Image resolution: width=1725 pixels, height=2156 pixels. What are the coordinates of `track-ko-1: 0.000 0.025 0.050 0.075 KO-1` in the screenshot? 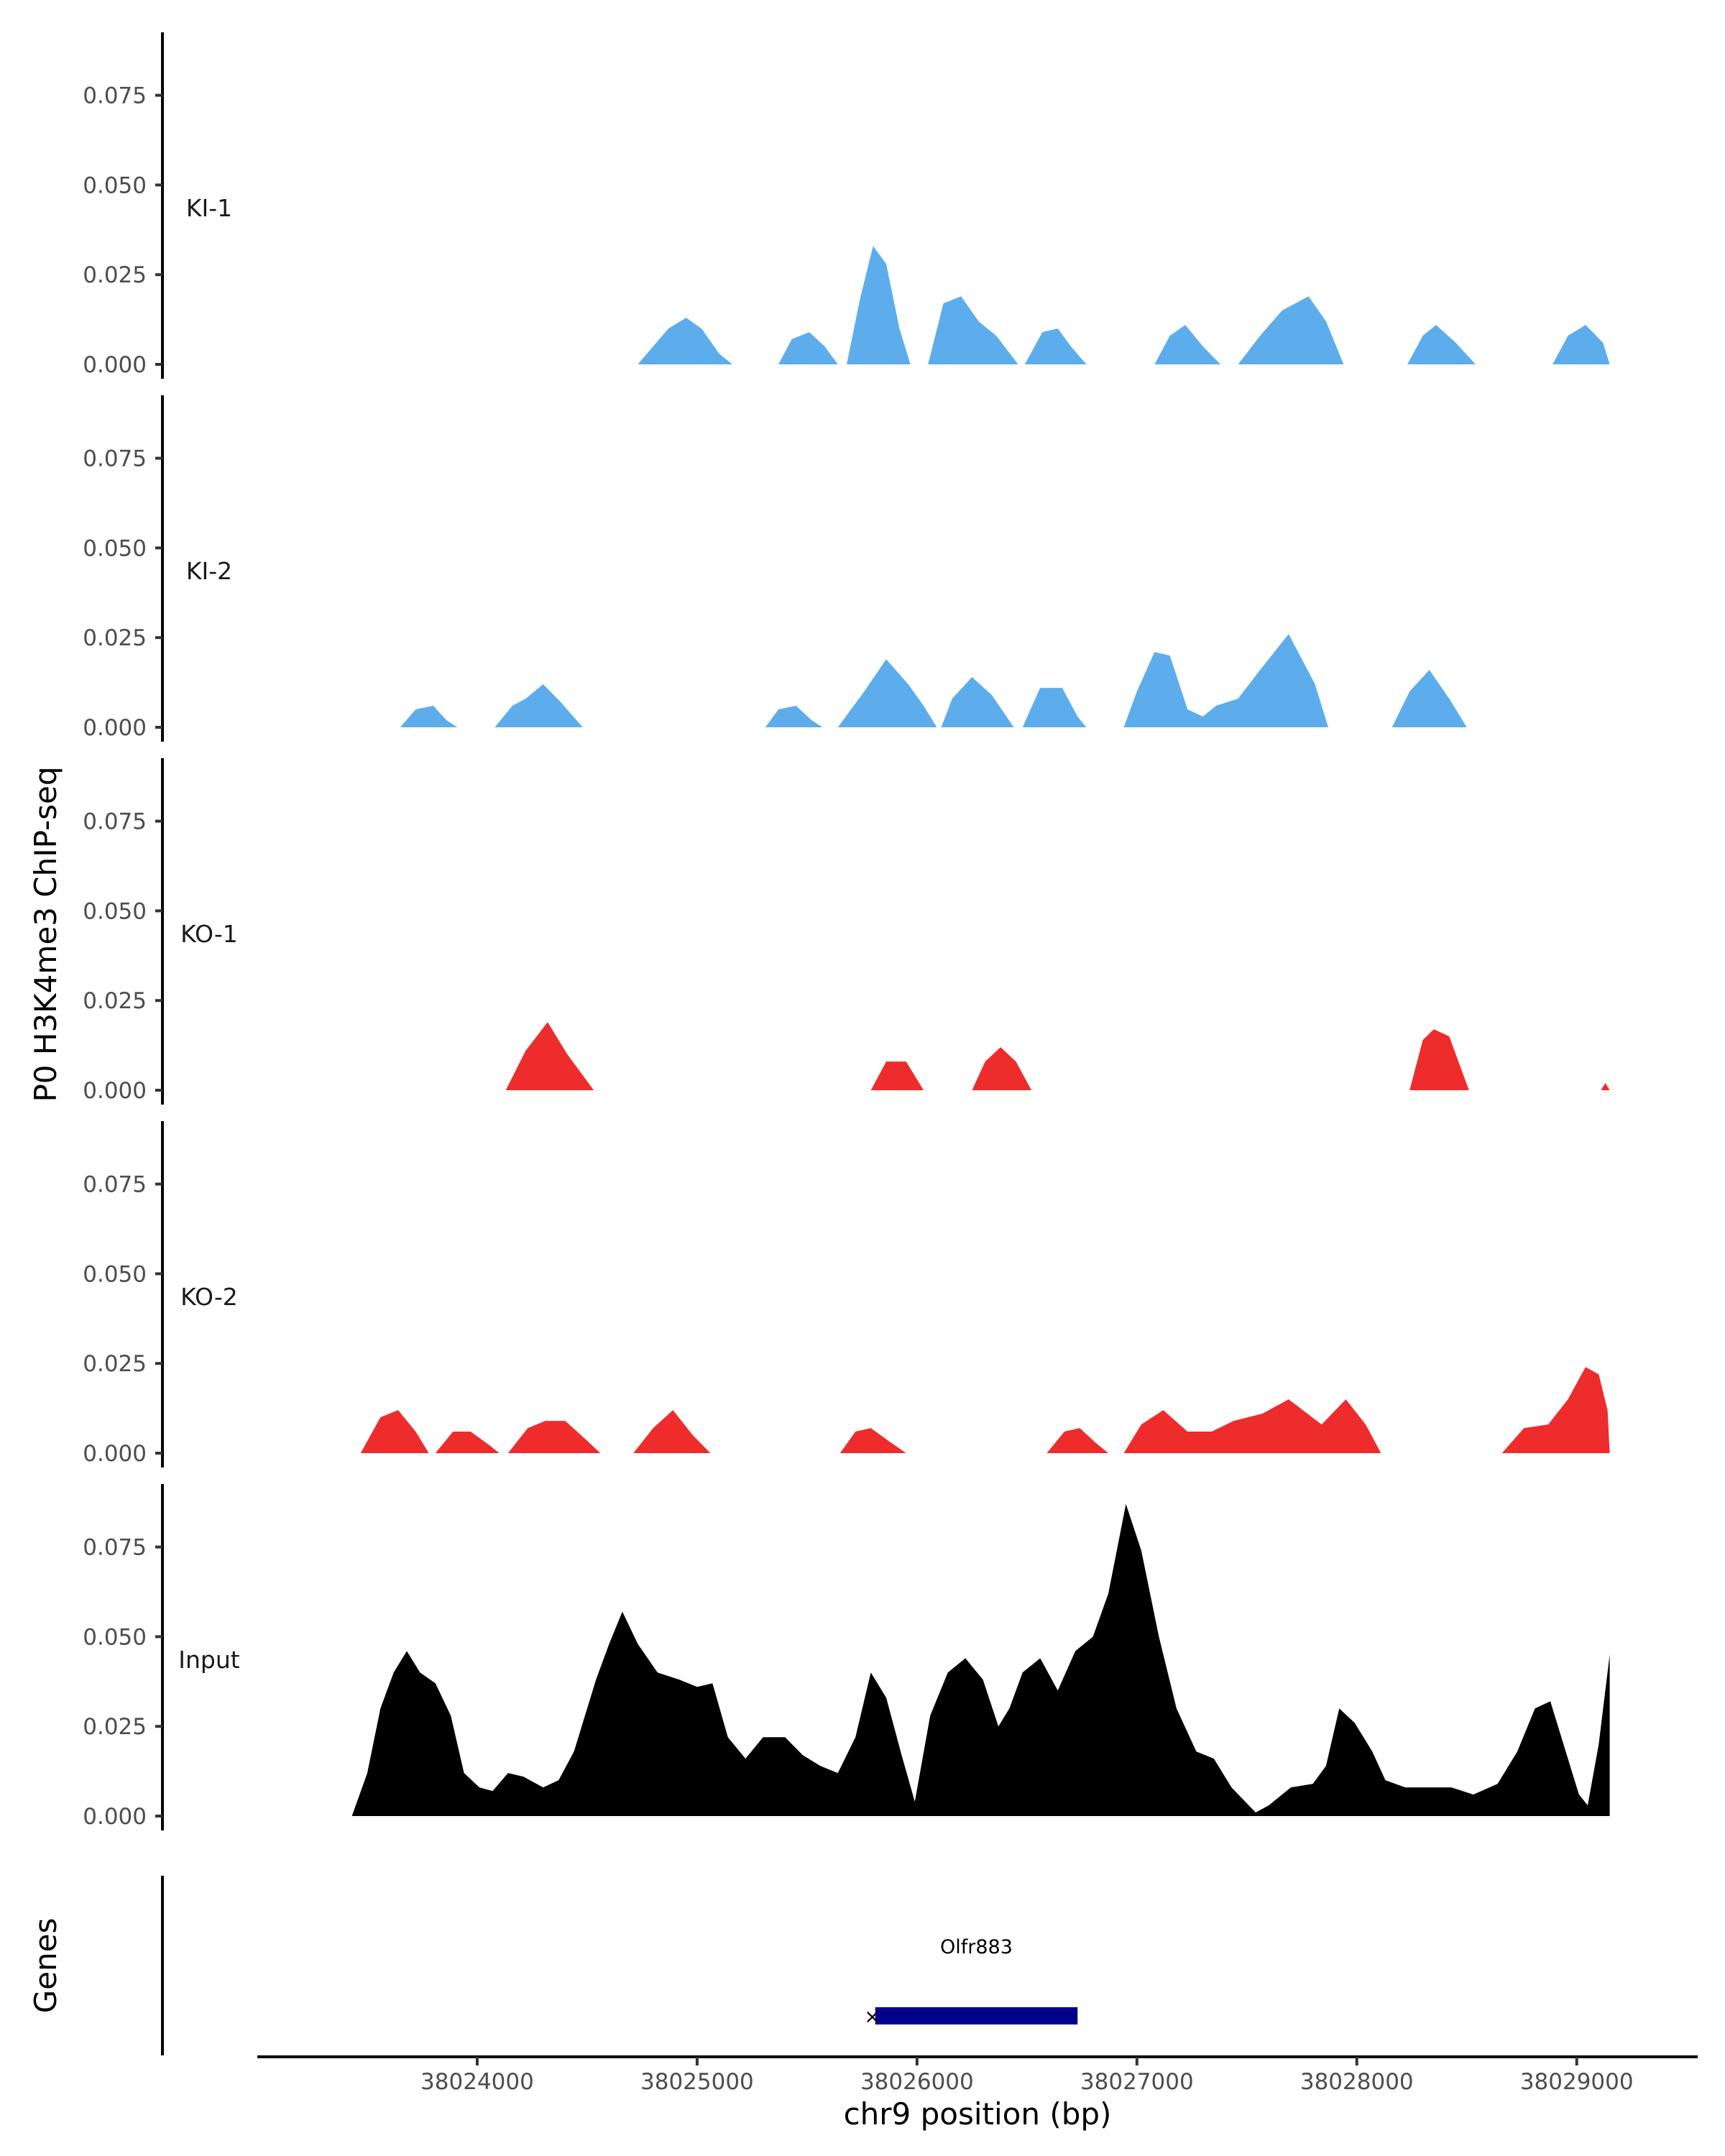 It's located at (846, 931).